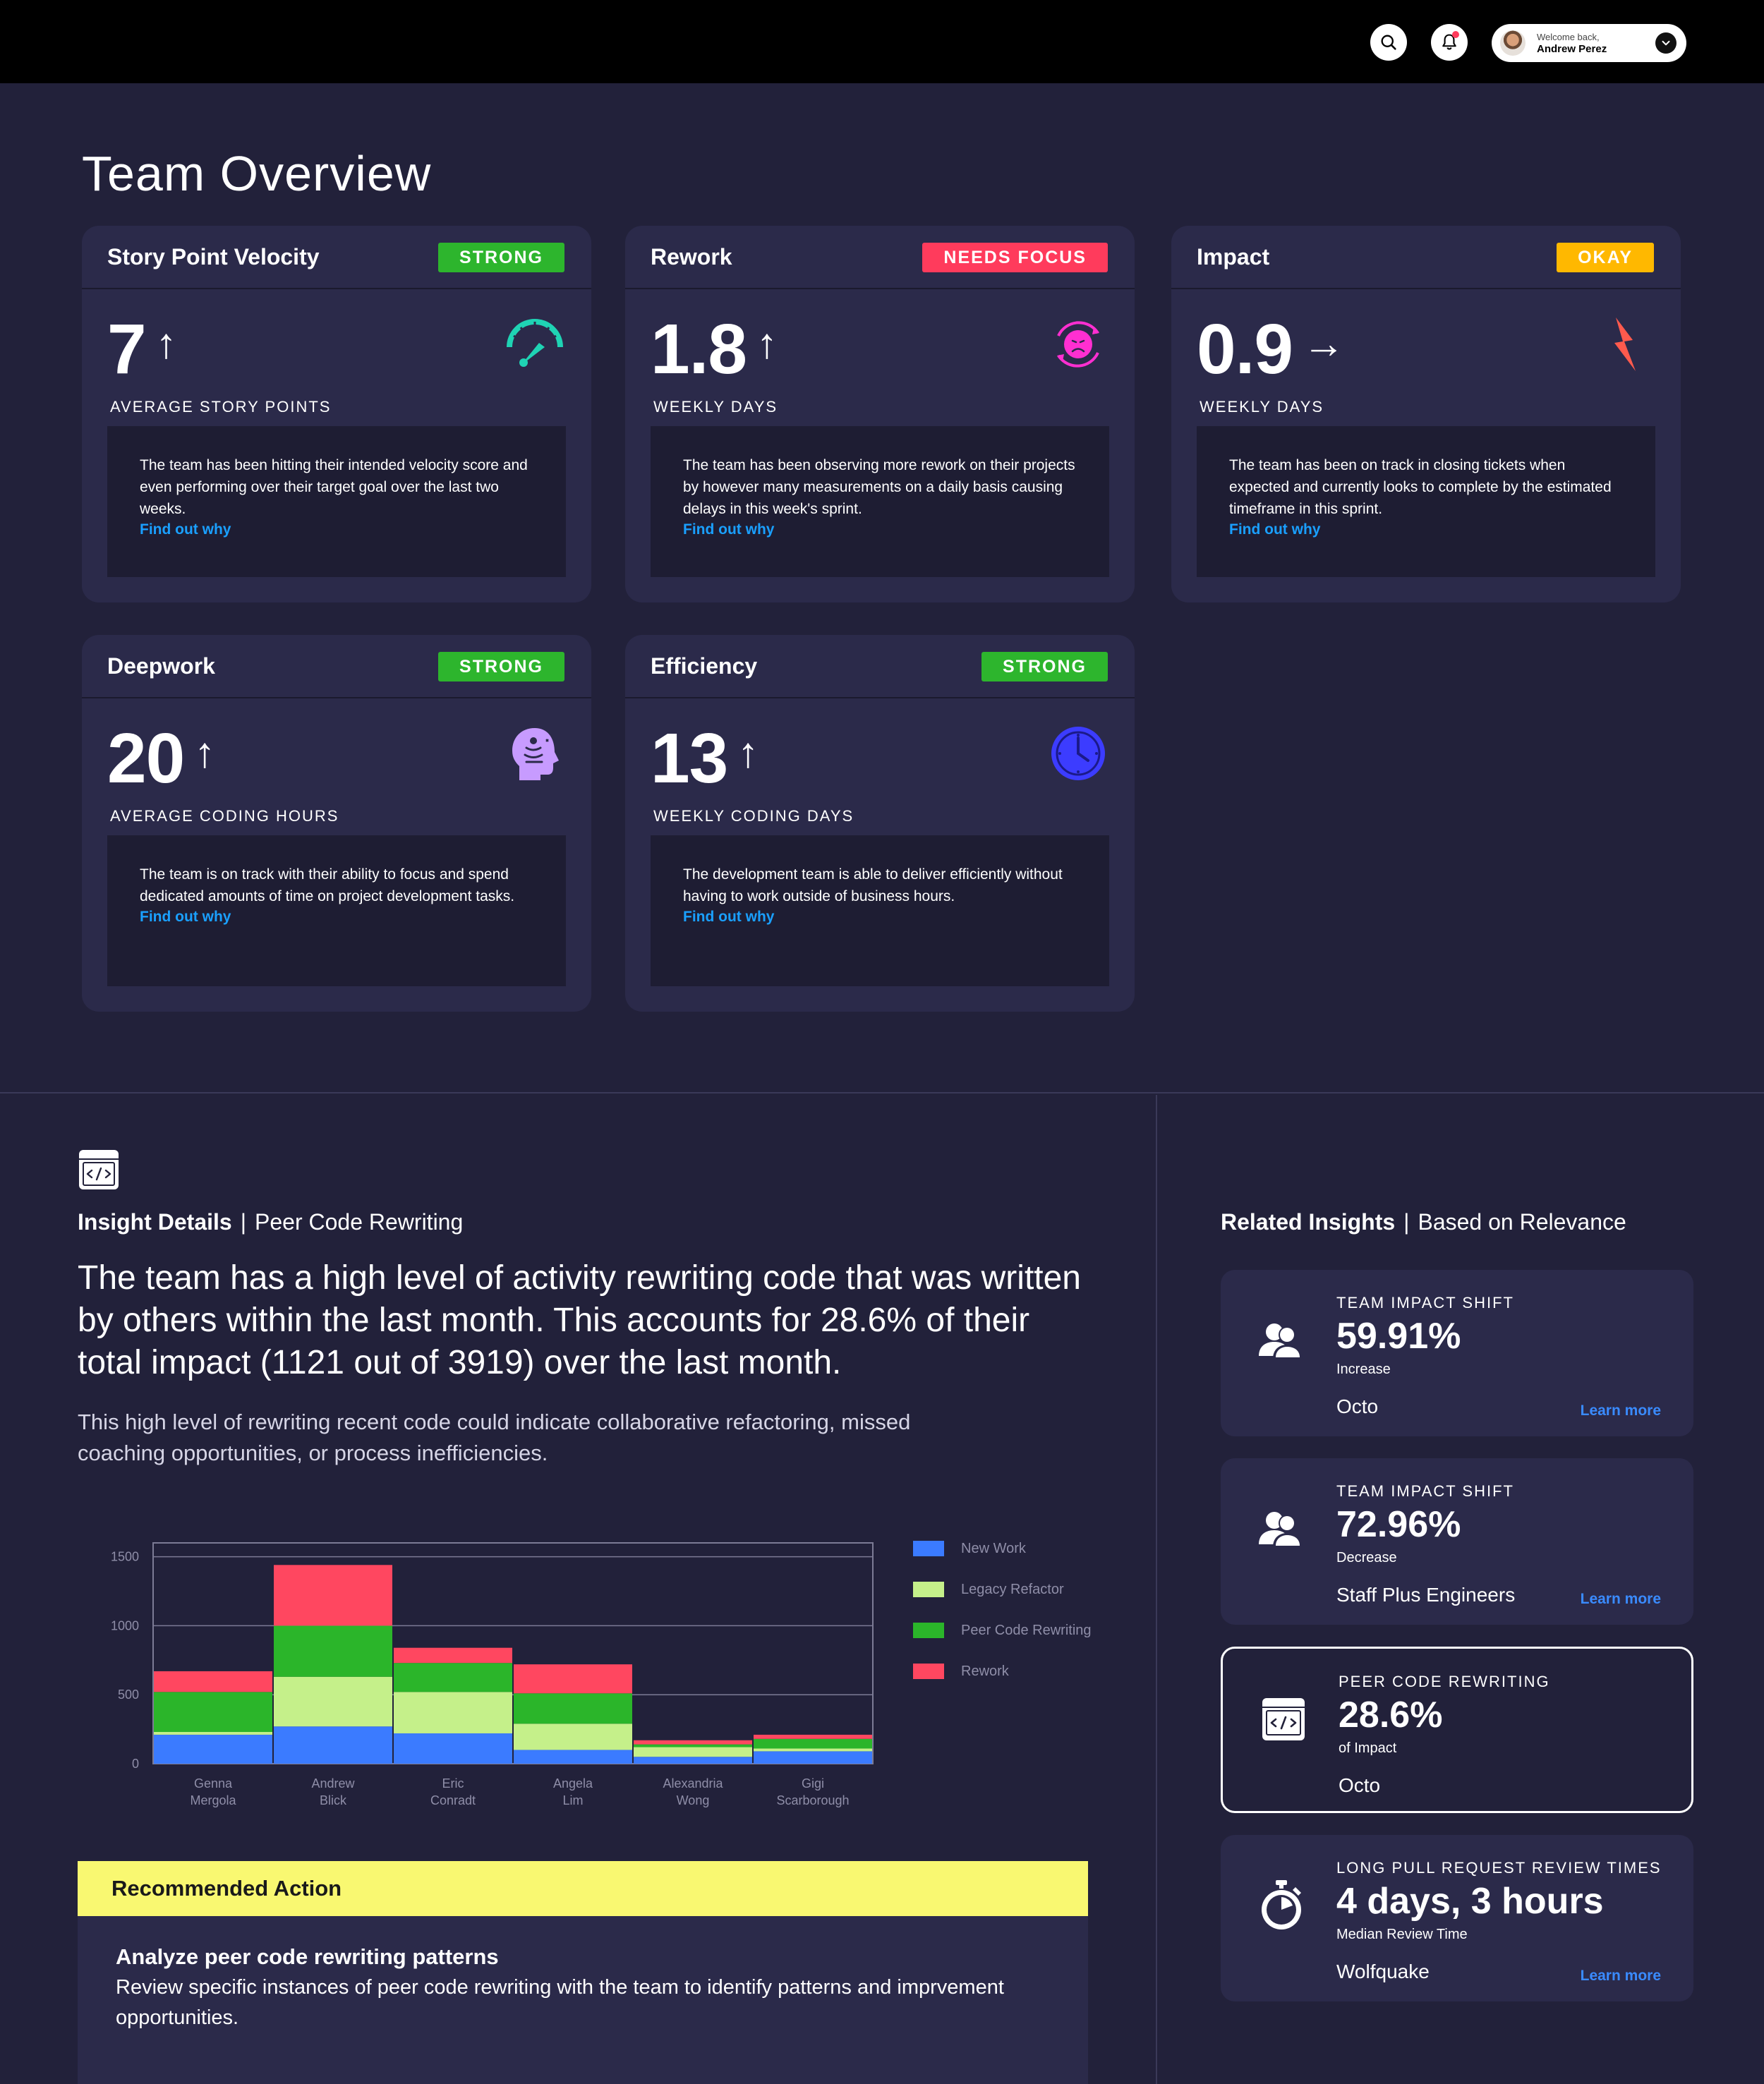 The width and height of the screenshot is (1764, 2084). What do you see at coordinates (204, 752) in the screenshot?
I see `trend-up-icon: ↑` at bounding box center [204, 752].